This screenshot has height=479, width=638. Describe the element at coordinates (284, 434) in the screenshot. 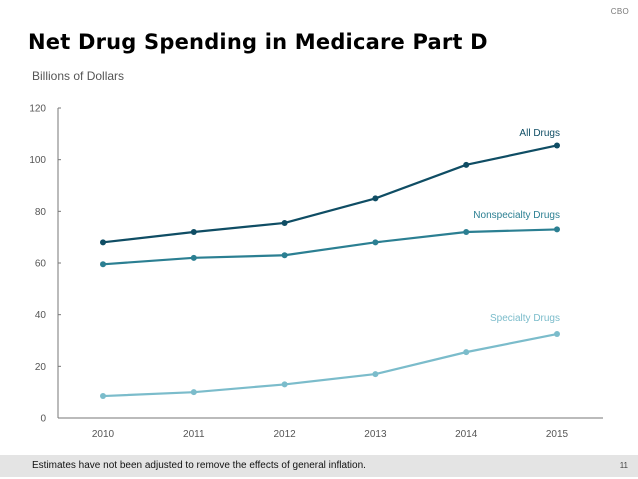

I see `x-tick-label: 2012` at that location.